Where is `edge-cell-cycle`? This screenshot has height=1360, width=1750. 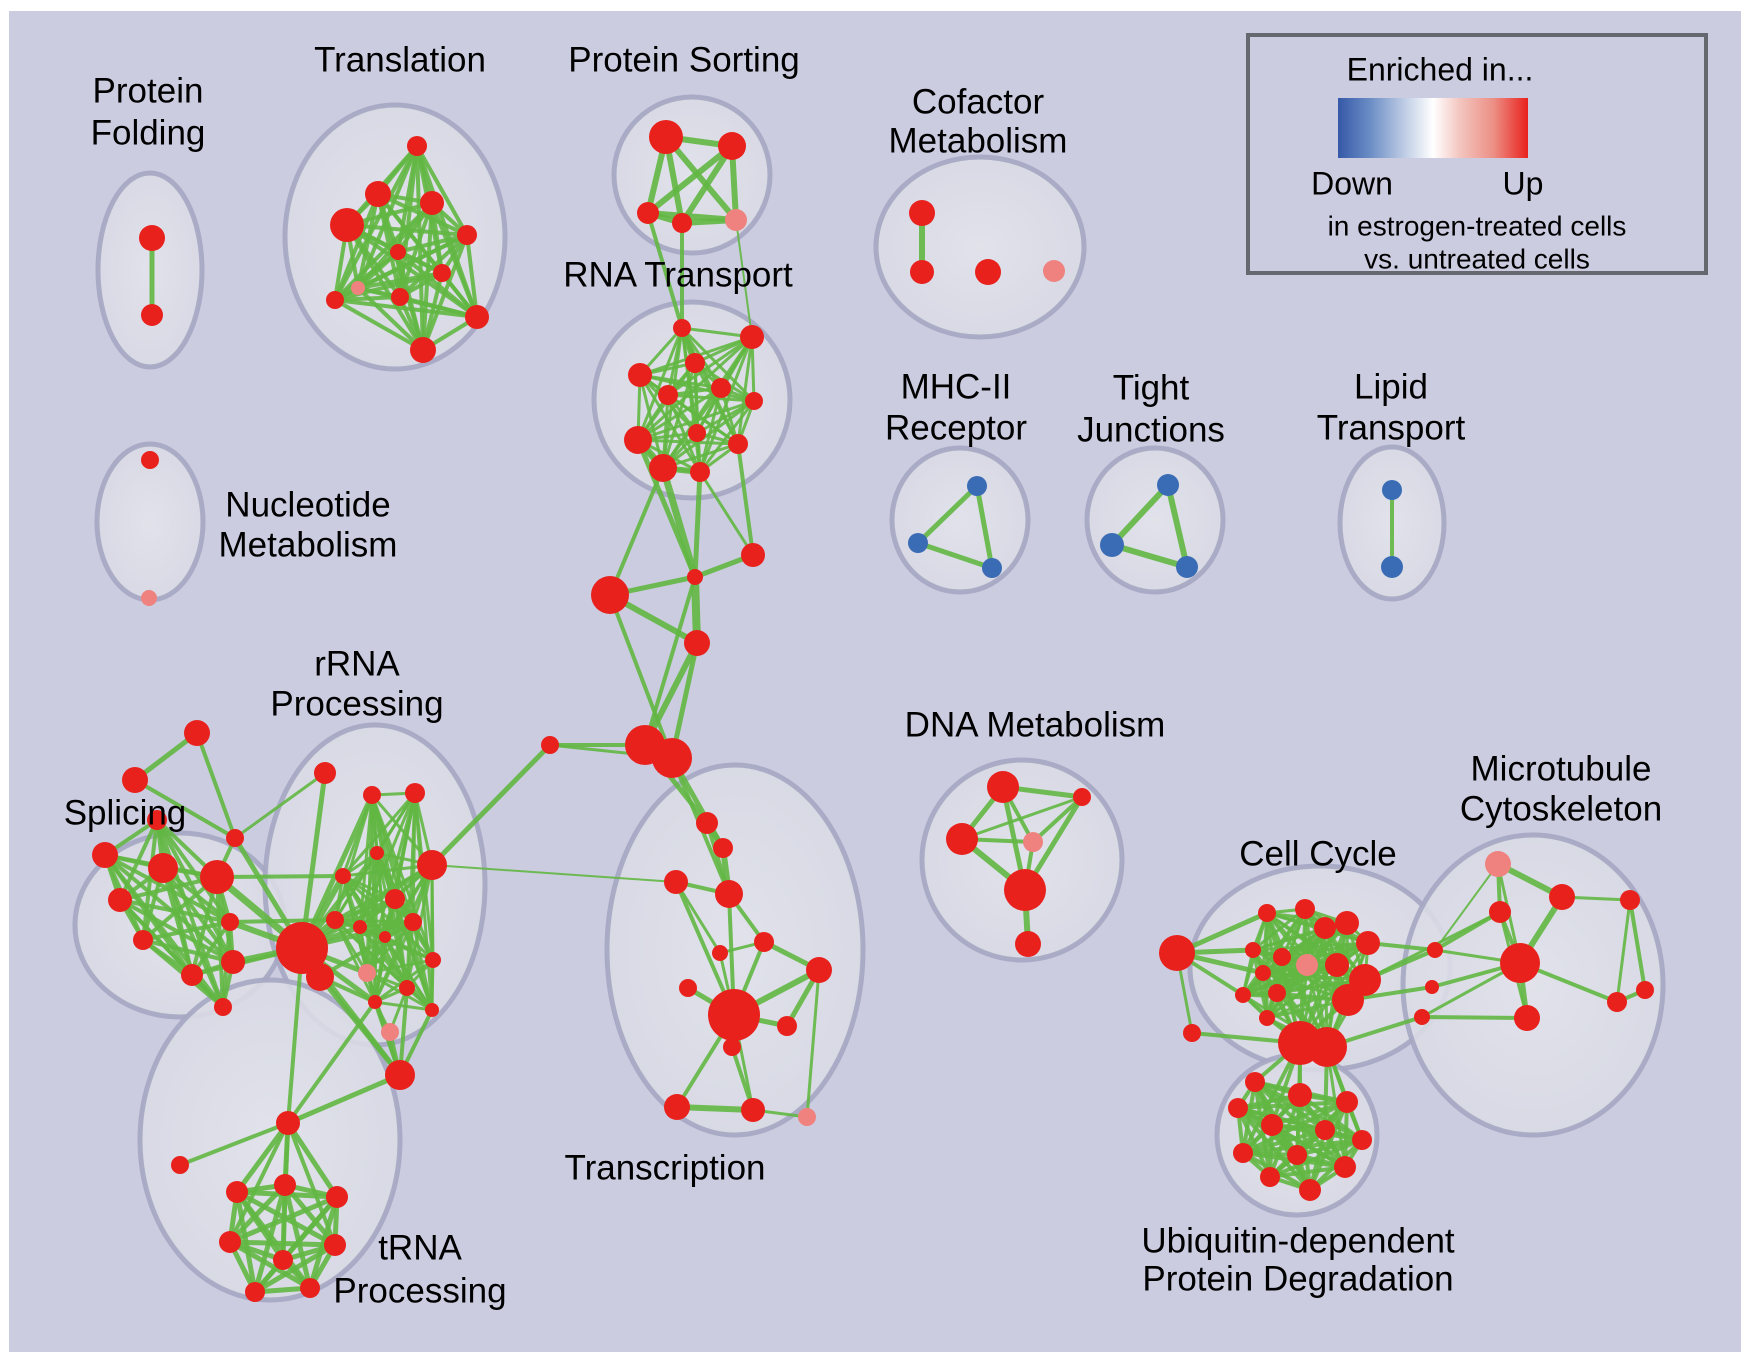 edge-cell-cycle is located at coordinates (1325, 950).